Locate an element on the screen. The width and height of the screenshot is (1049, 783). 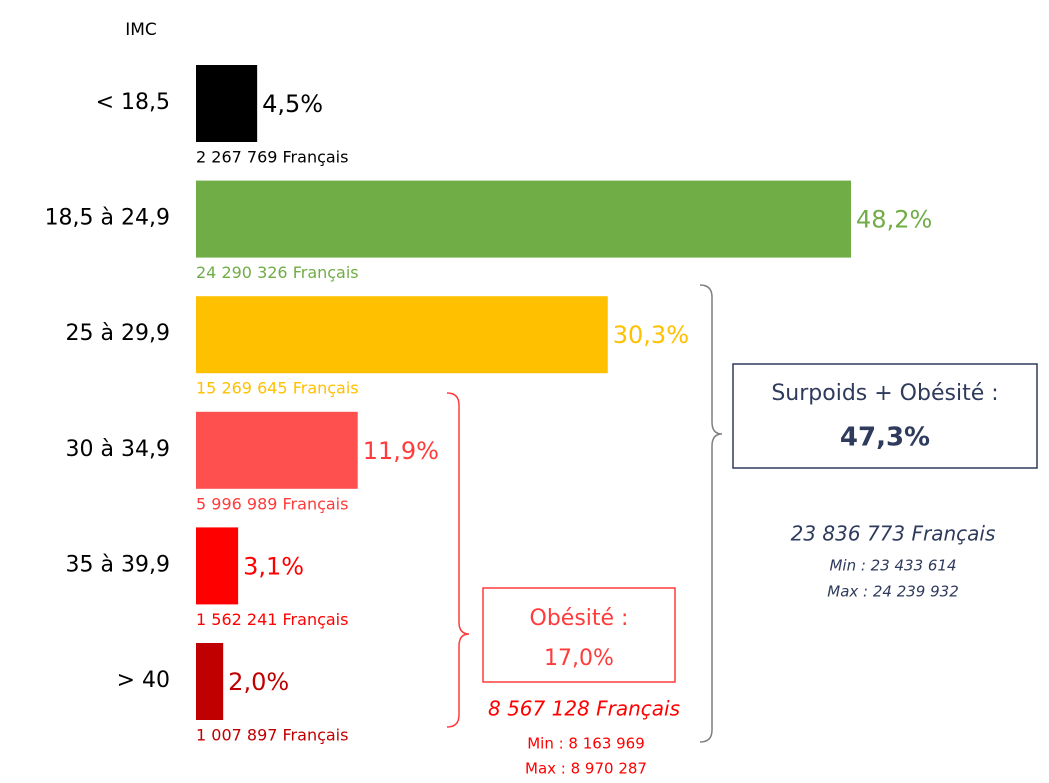
count-label: 24 290 326 Français is located at coordinates (277, 272).